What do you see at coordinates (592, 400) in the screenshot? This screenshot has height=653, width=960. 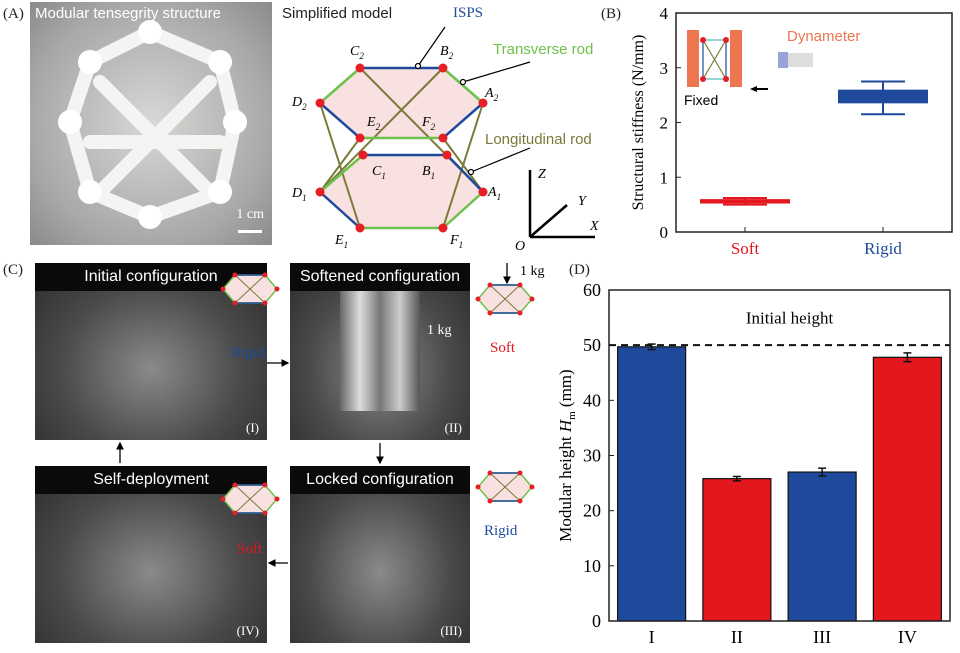 I see `y-tick-label: 40` at bounding box center [592, 400].